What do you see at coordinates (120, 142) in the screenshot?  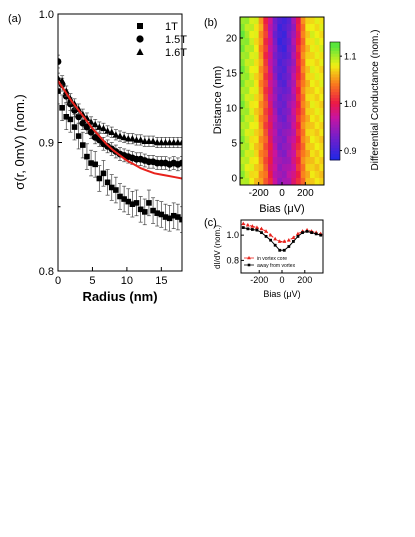 I see `panel-a-frame` at bounding box center [120, 142].